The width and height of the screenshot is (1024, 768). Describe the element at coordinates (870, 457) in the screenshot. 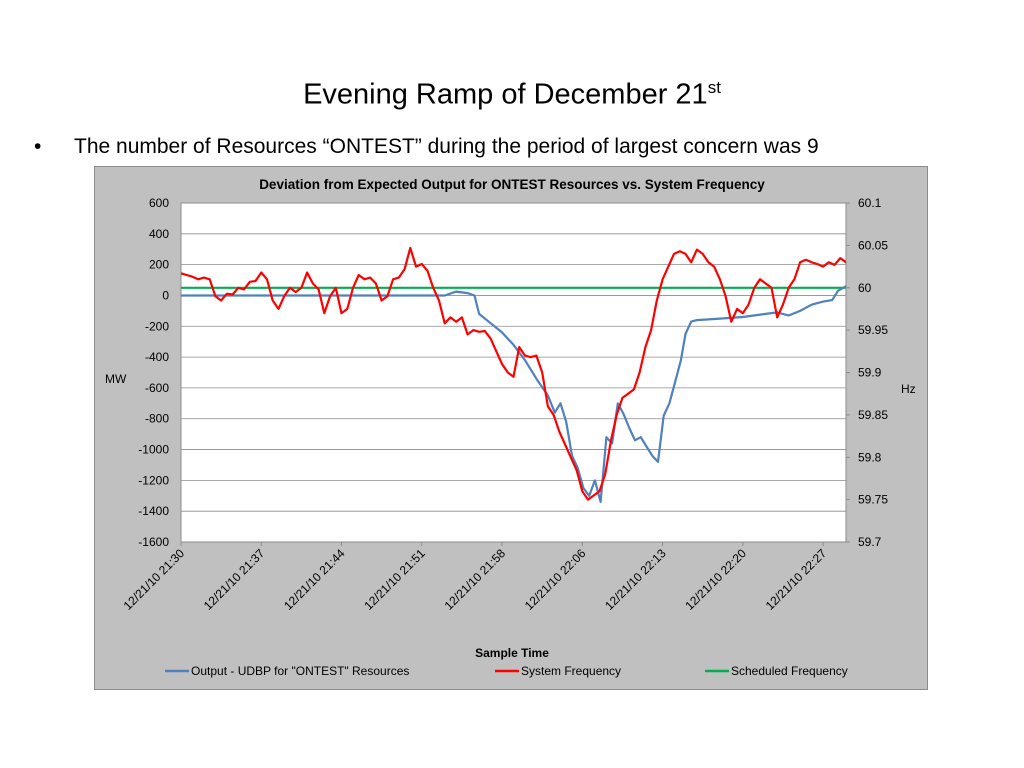

I see `y2-tick-label: 59.8` at that location.